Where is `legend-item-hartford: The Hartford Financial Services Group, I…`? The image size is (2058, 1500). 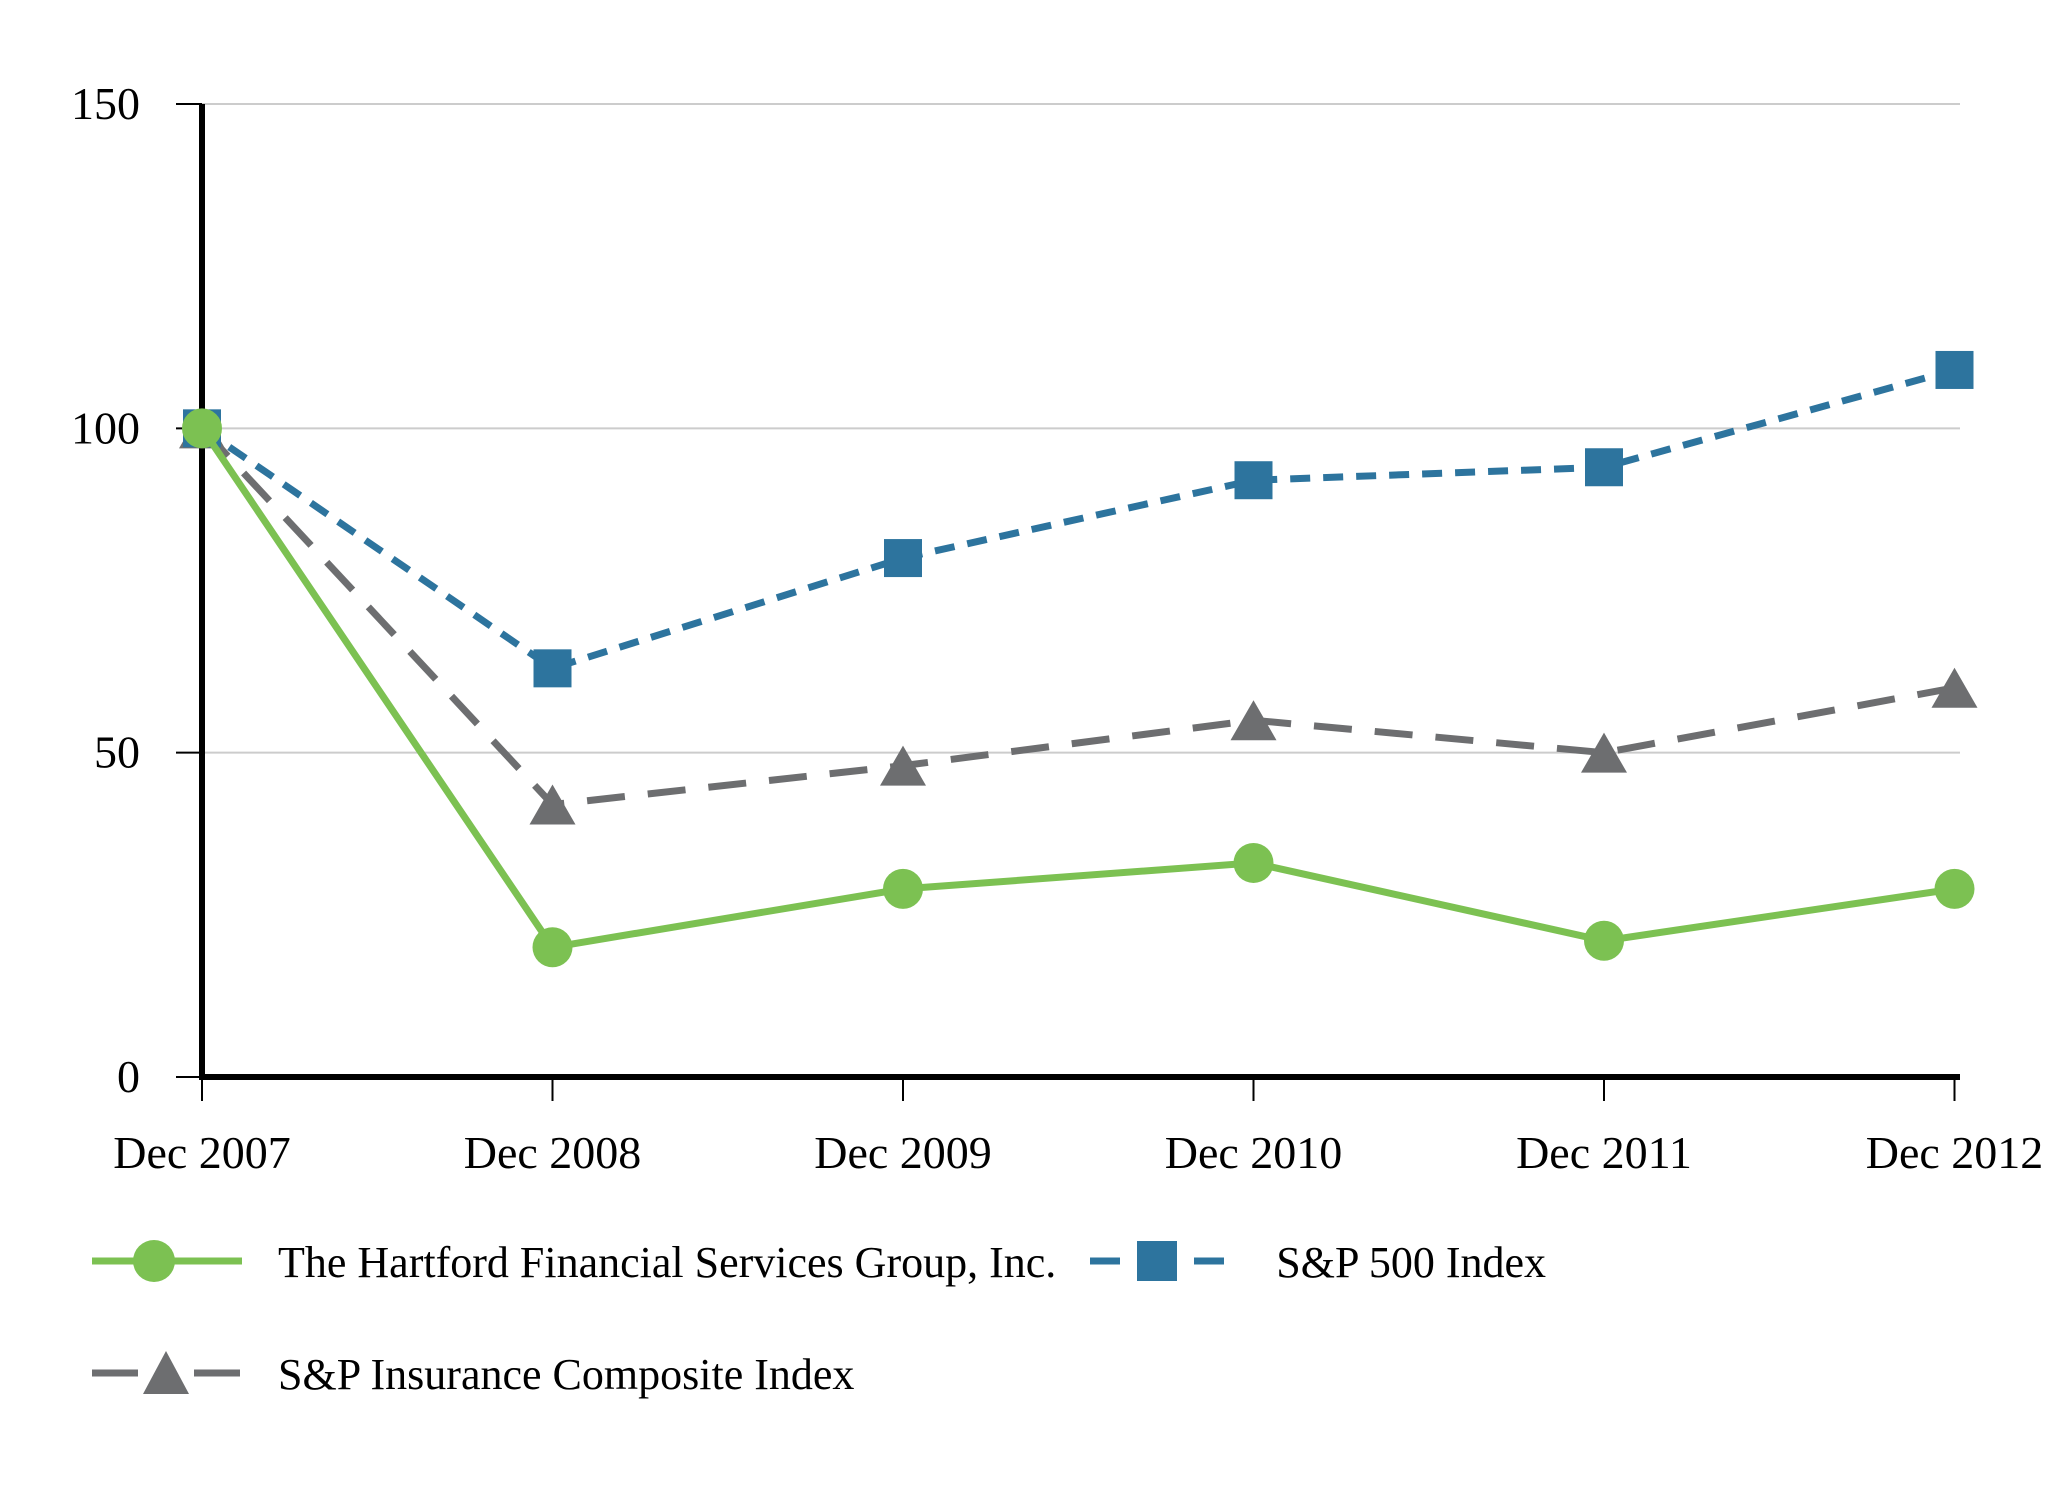
legend-item-hartford: The Hartford Financial Services Group, I… is located at coordinates (572, 1263).